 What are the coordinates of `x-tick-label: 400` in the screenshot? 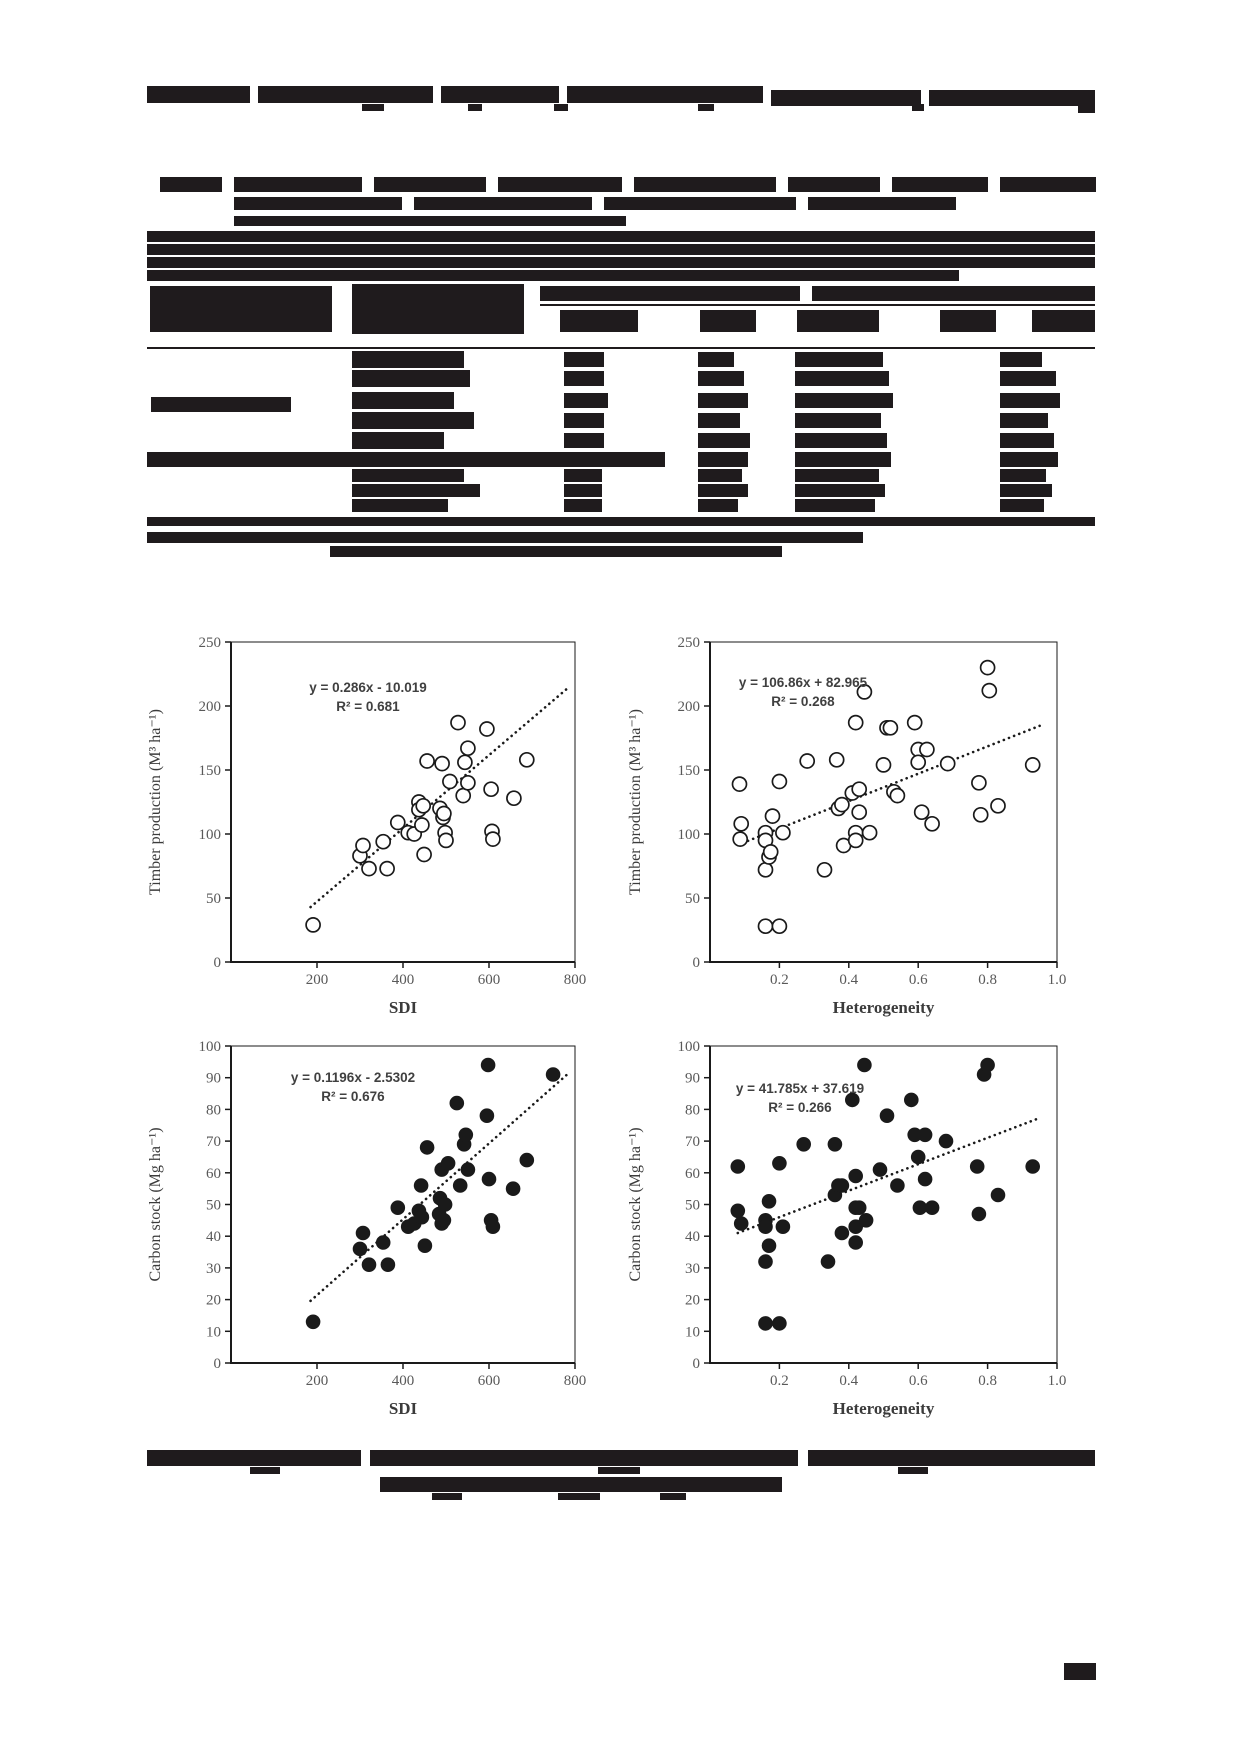 It's located at (403, 1381).